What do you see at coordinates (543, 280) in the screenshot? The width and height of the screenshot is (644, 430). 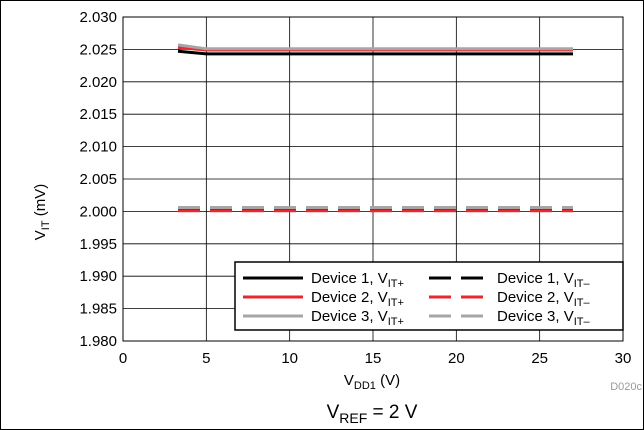 I see `legend-label-4: Device 1, VIT–` at bounding box center [543, 280].